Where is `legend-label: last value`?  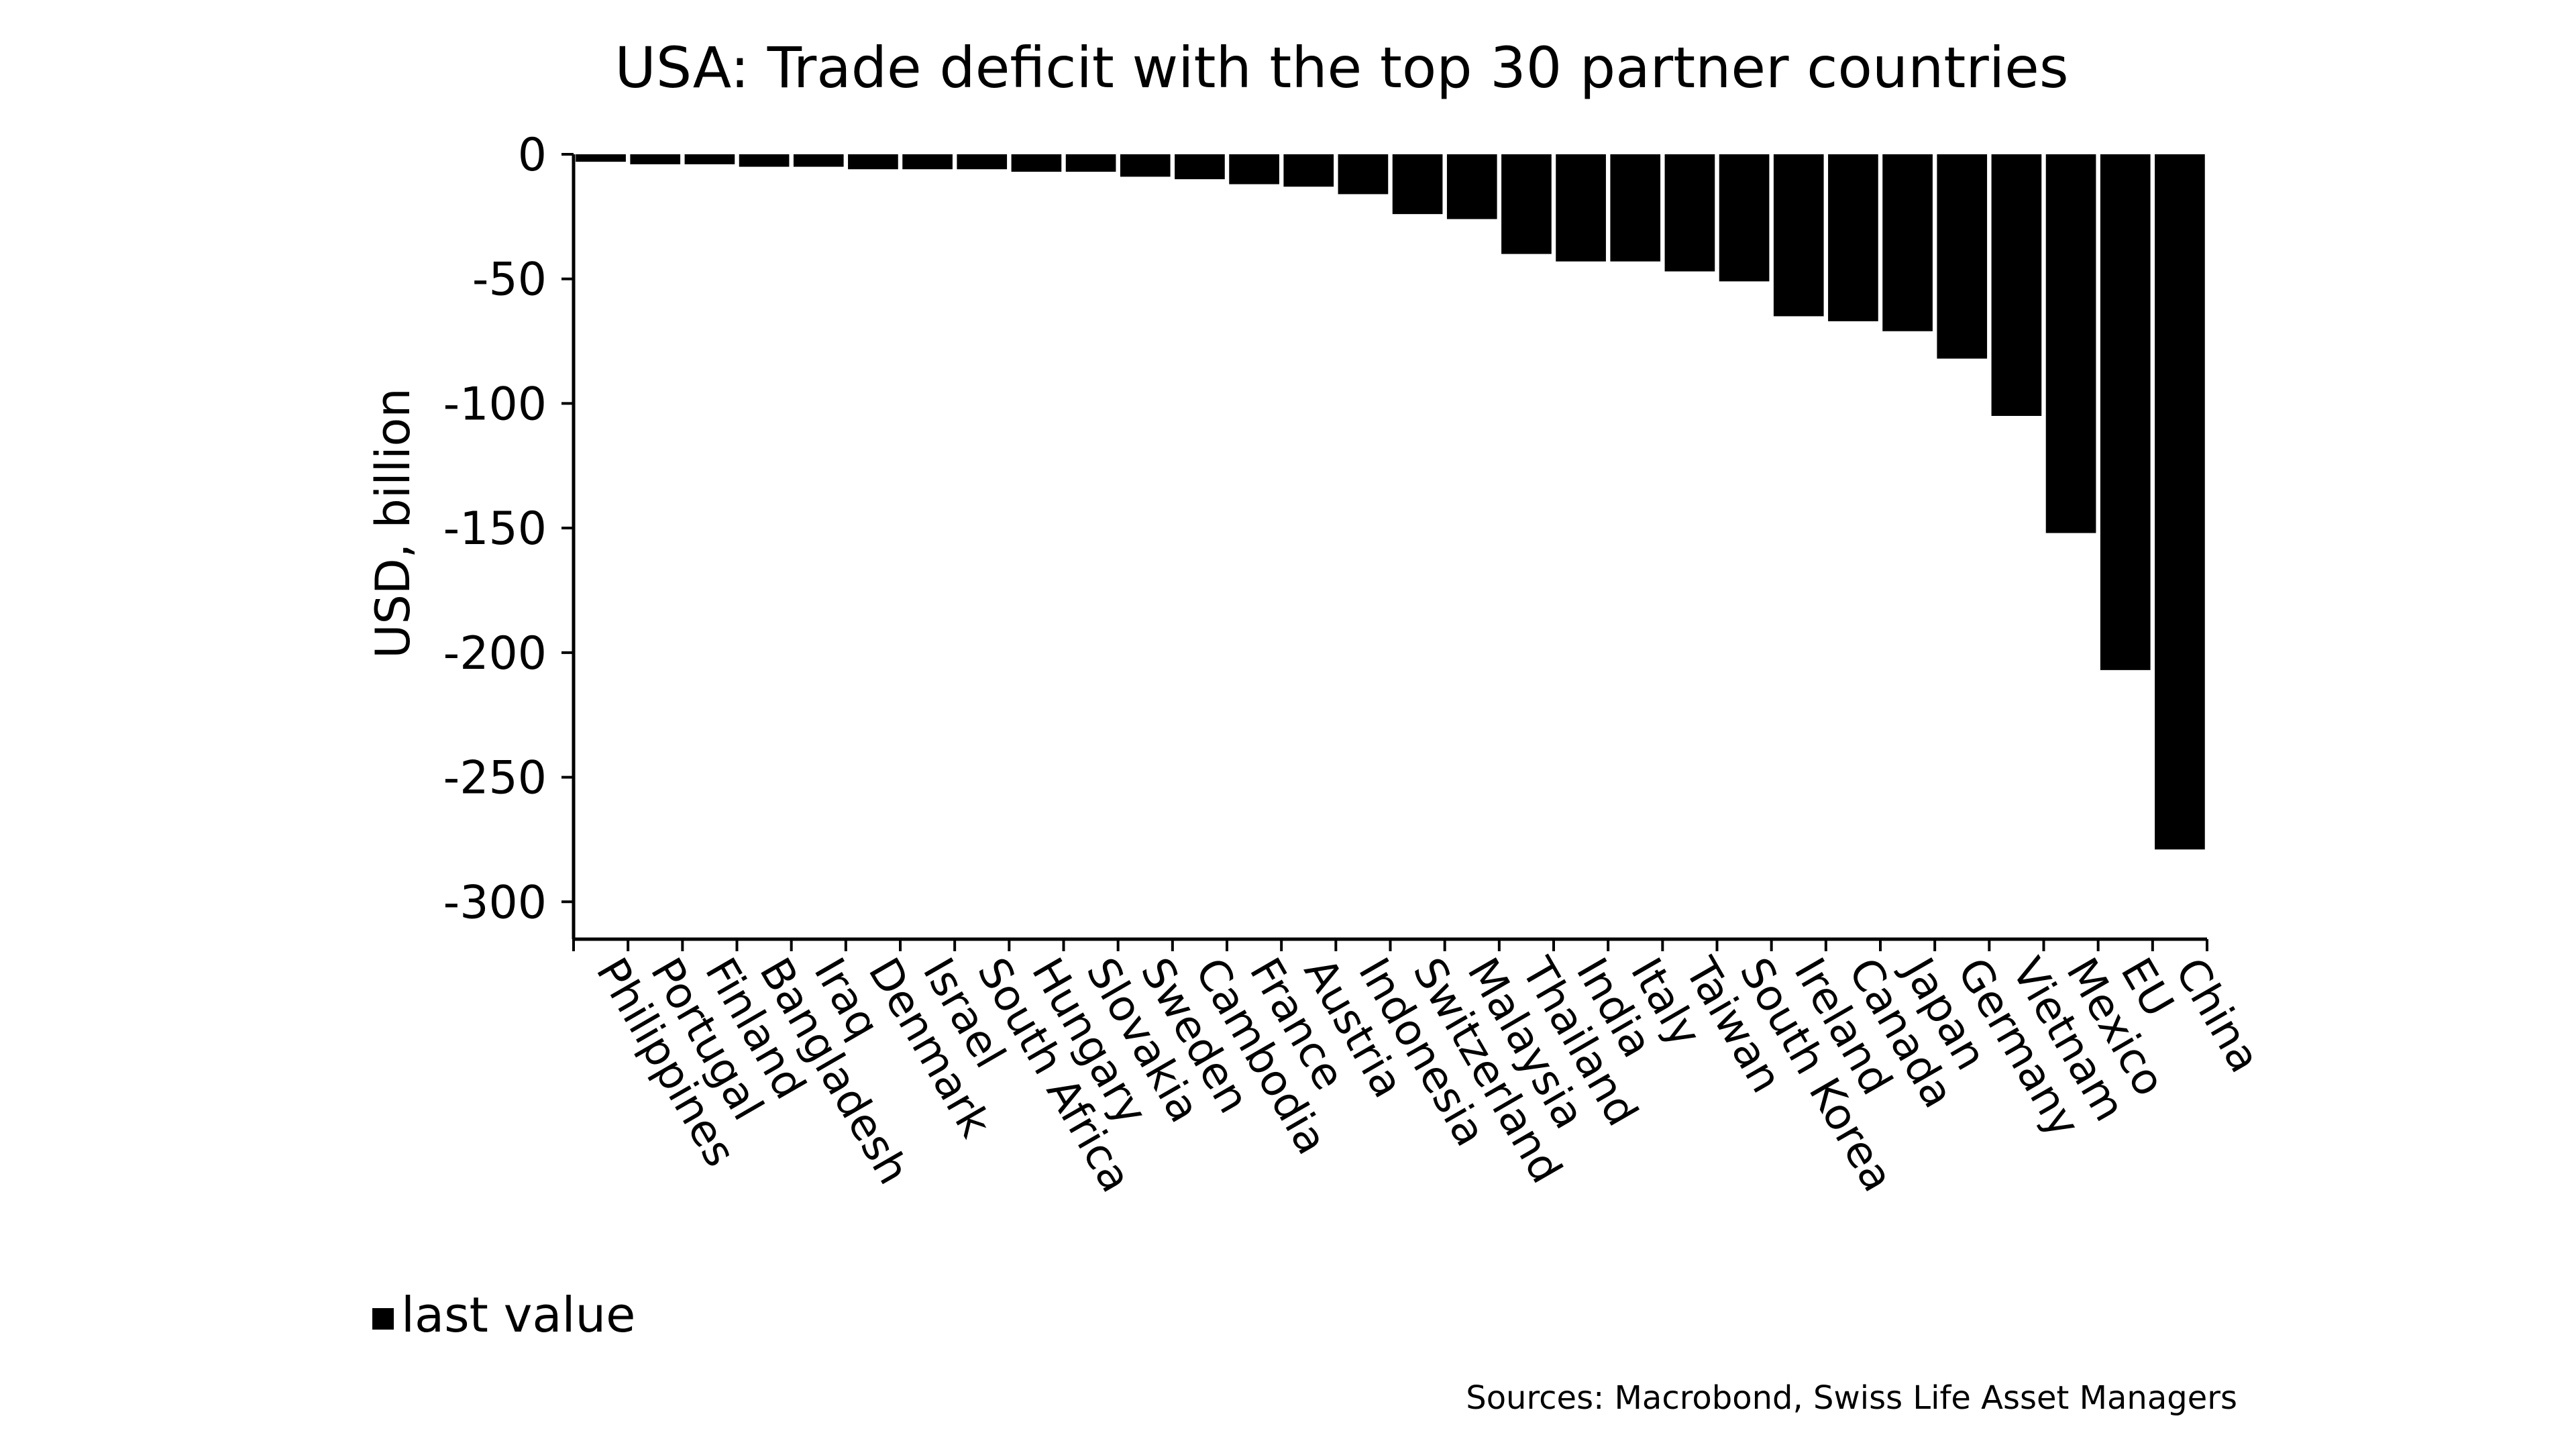
legend-label: last value is located at coordinates (518, 1315).